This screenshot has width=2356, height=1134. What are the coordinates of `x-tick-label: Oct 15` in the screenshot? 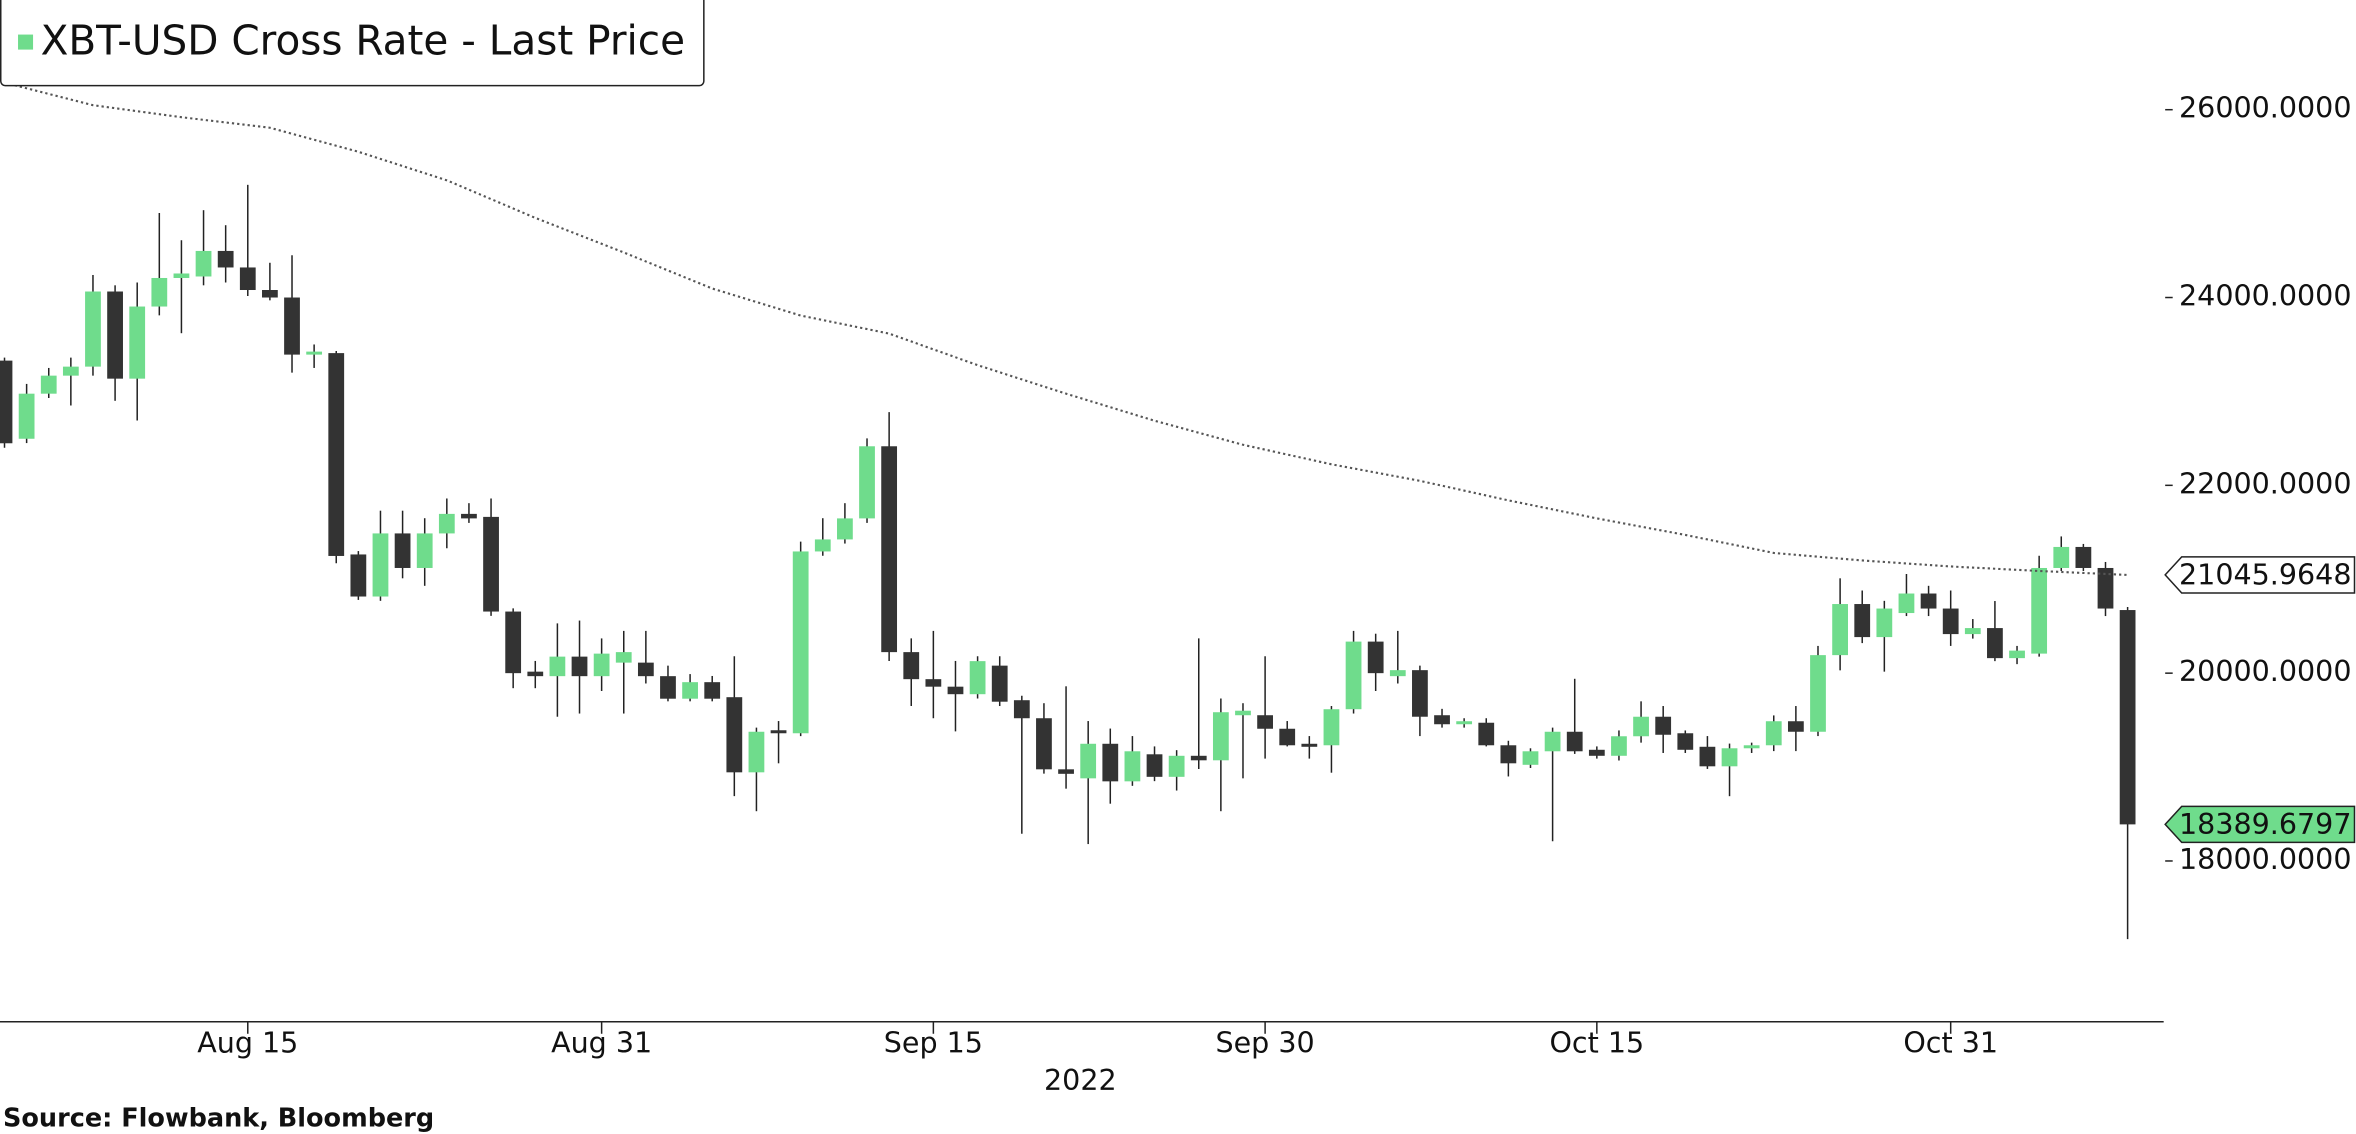 It's located at (1596, 1042).